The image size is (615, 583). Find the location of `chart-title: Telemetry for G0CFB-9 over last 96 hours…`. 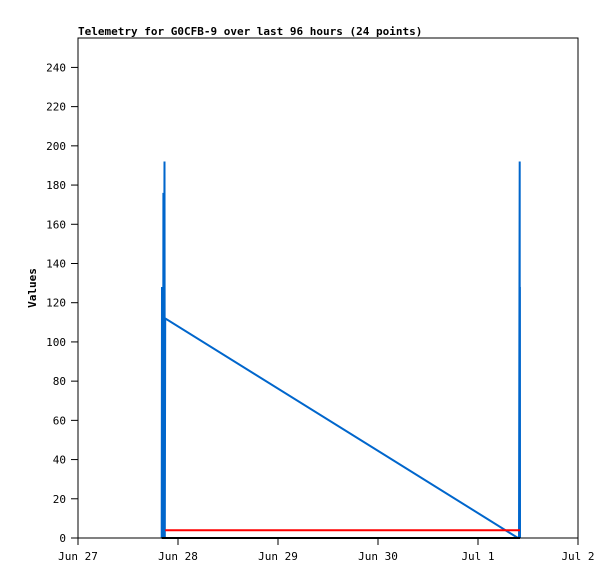

chart-title: Telemetry for G0CFB-9 over last 96 hours… is located at coordinates (250, 31).